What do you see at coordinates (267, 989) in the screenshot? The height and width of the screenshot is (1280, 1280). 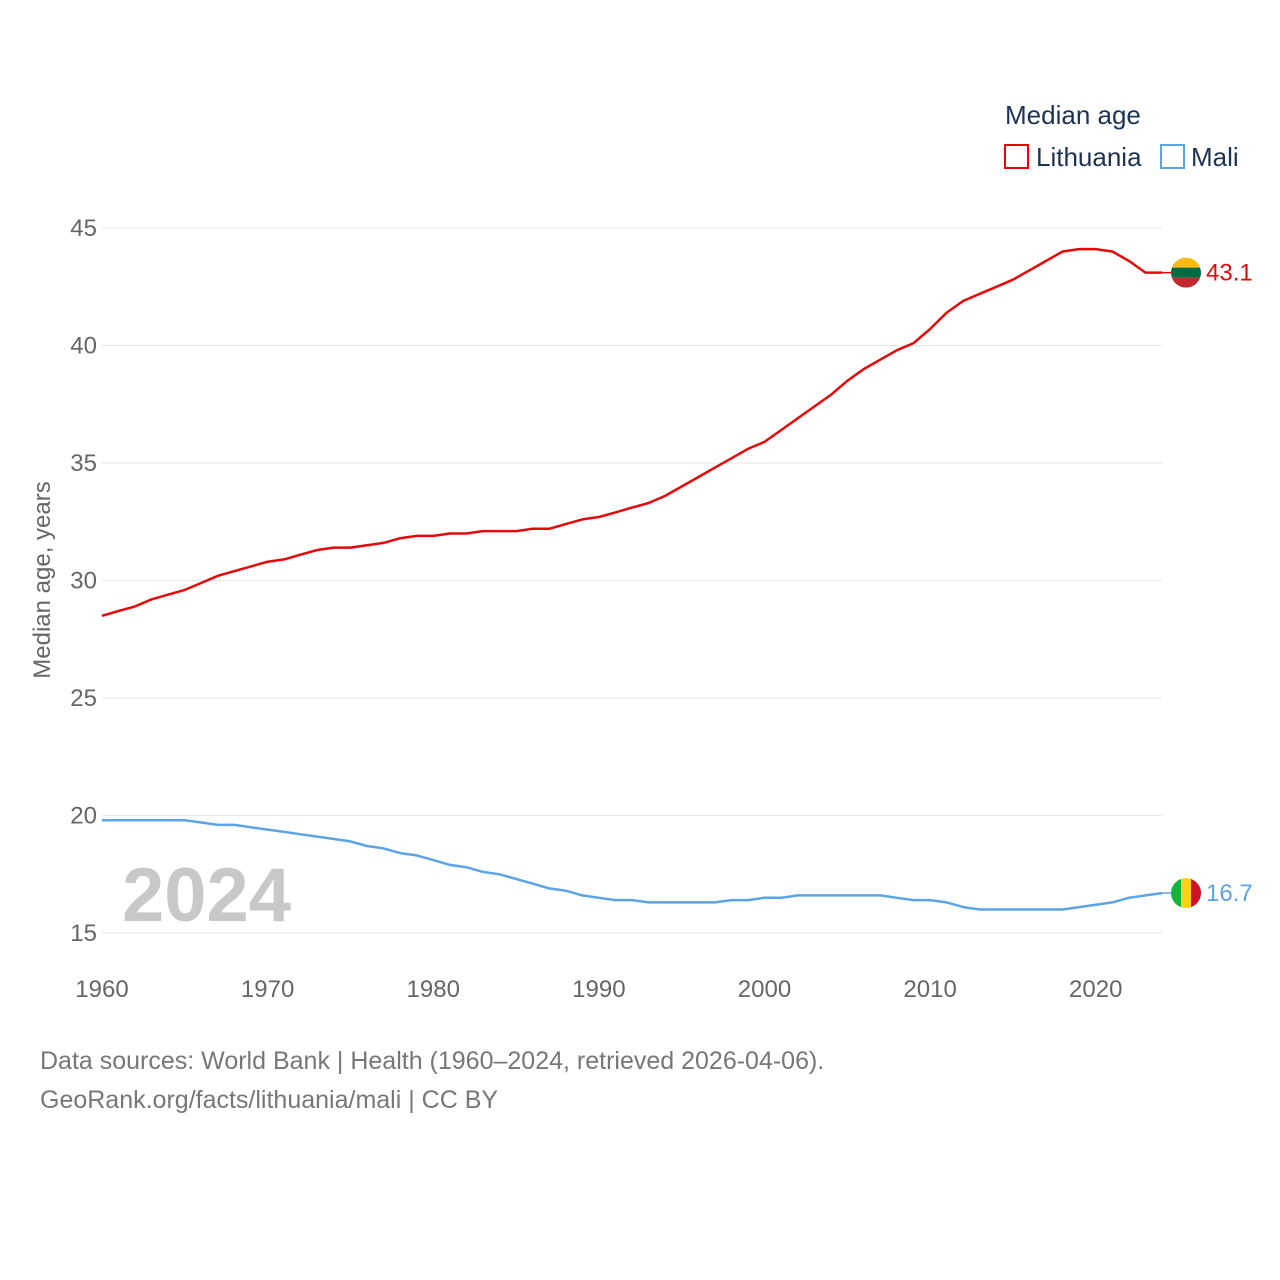 I see `x-tick-label: 1970` at bounding box center [267, 989].